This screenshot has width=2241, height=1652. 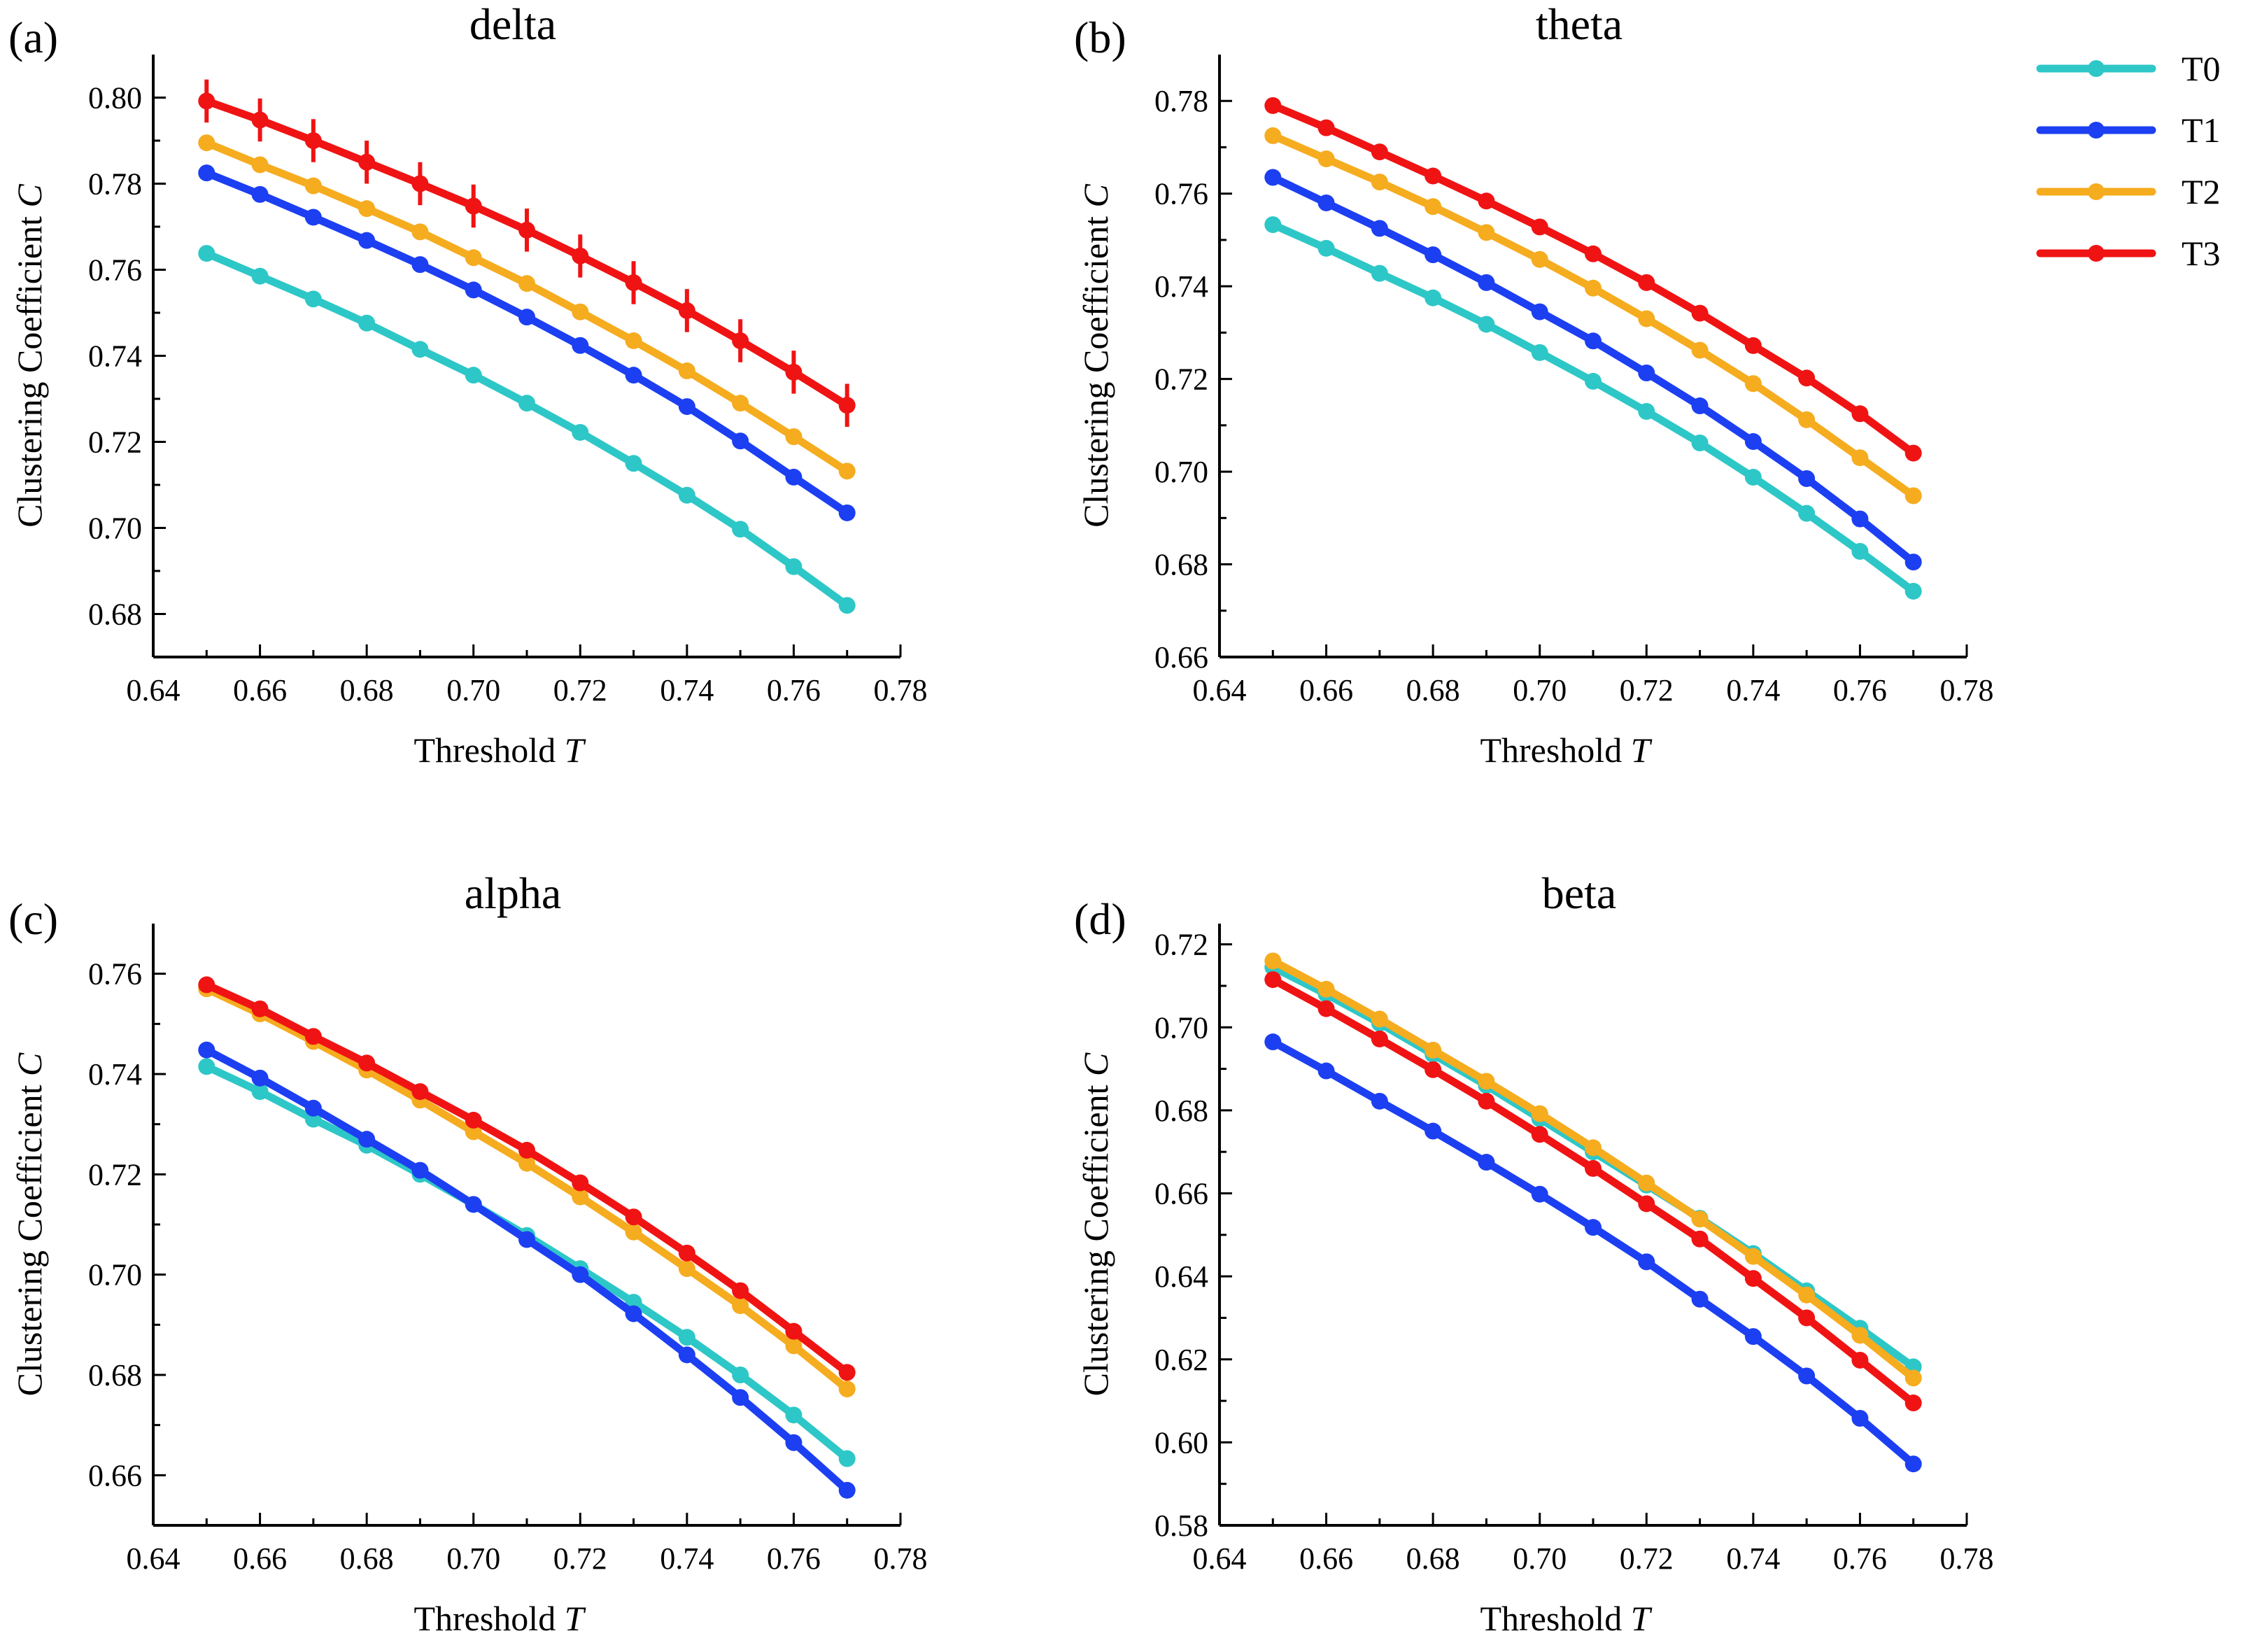 I want to click on y-axis-title-text: Clustering Coefficient, so click(x=1095, y=1240).